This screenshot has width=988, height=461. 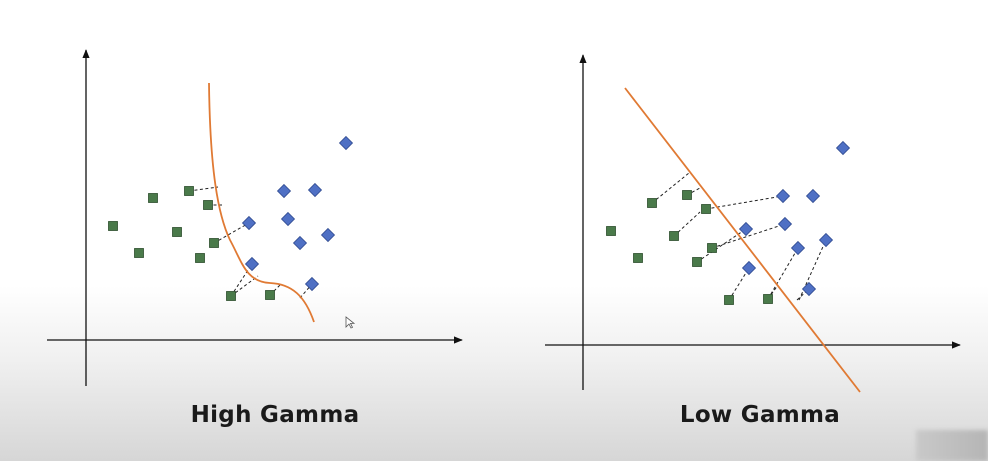 I want to click on high-gamma-margin-links, so click(x=250, y=242).